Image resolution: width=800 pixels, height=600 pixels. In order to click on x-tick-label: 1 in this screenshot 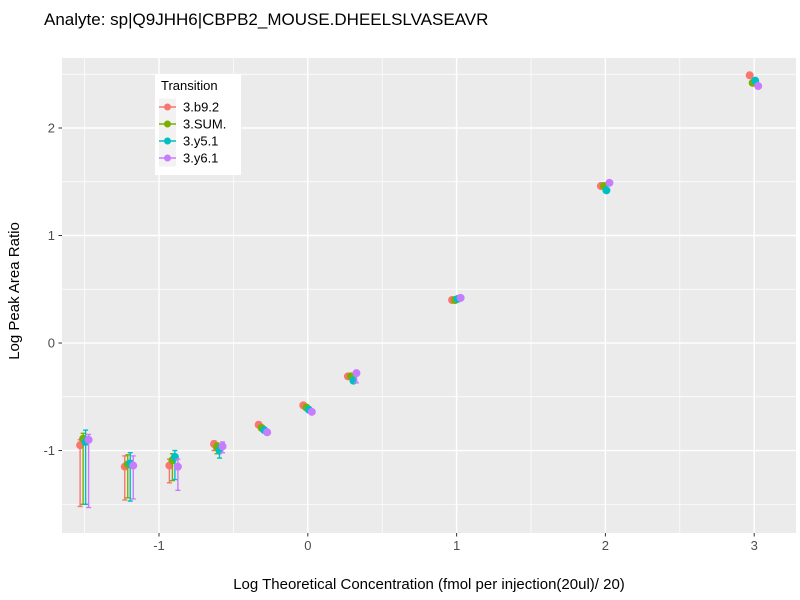, I will do `click(456, 545)`.